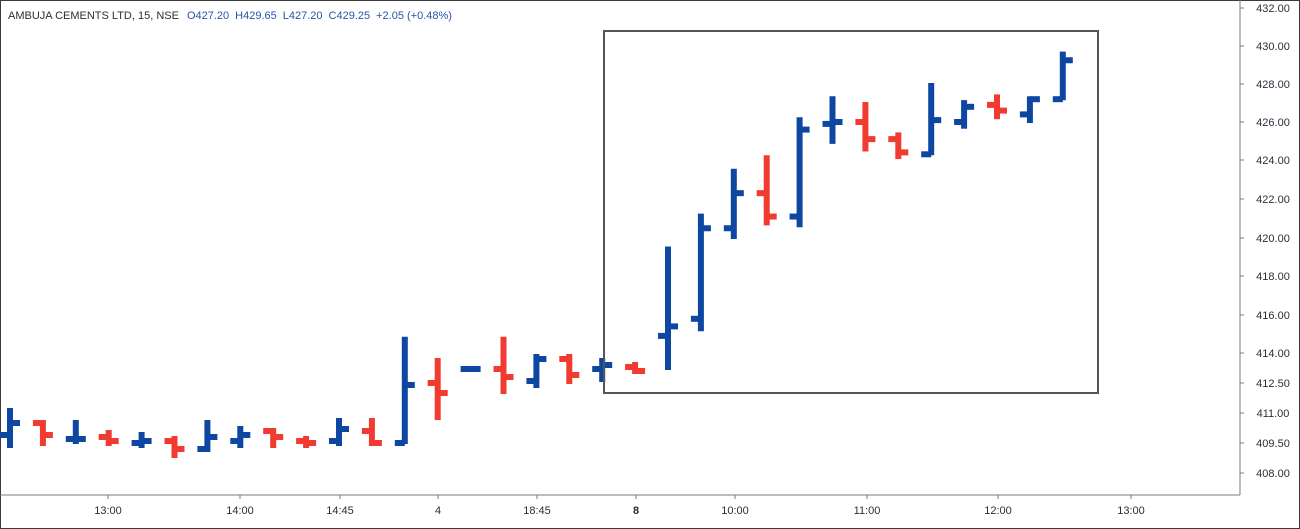 The image size is (1300, 529). I want to click on legend-symbol: AMBUJA CEMENTS LTD, 15, NSE, so click(93, 16).